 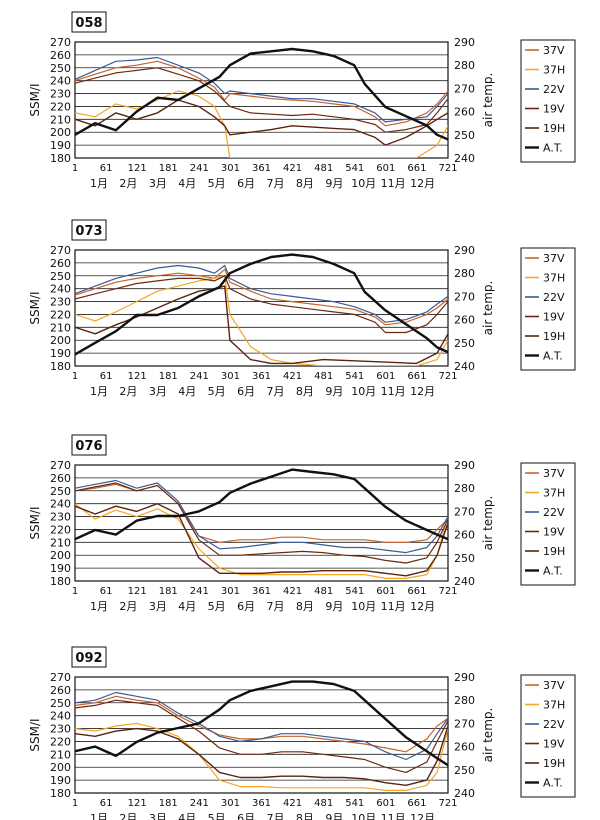 What do you see at coordinates (447, 168) in the screenshot?
I see `x-tick-label: 721` at bounding box center [447, 168].